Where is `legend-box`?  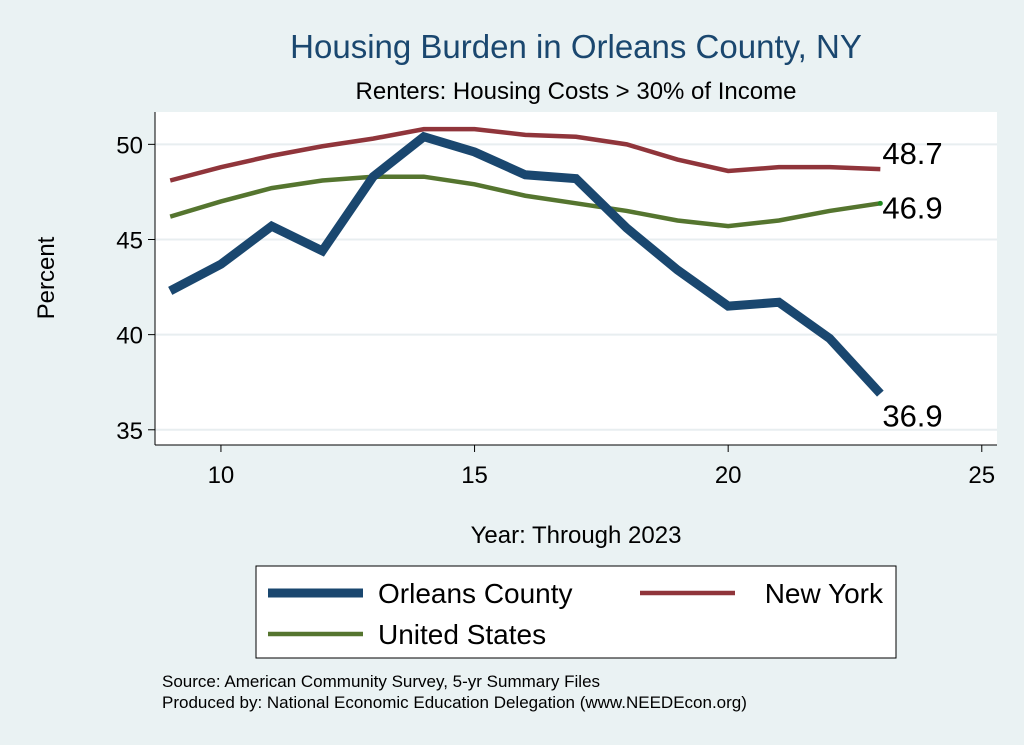
legend-box is located at coordinates (576, 612).